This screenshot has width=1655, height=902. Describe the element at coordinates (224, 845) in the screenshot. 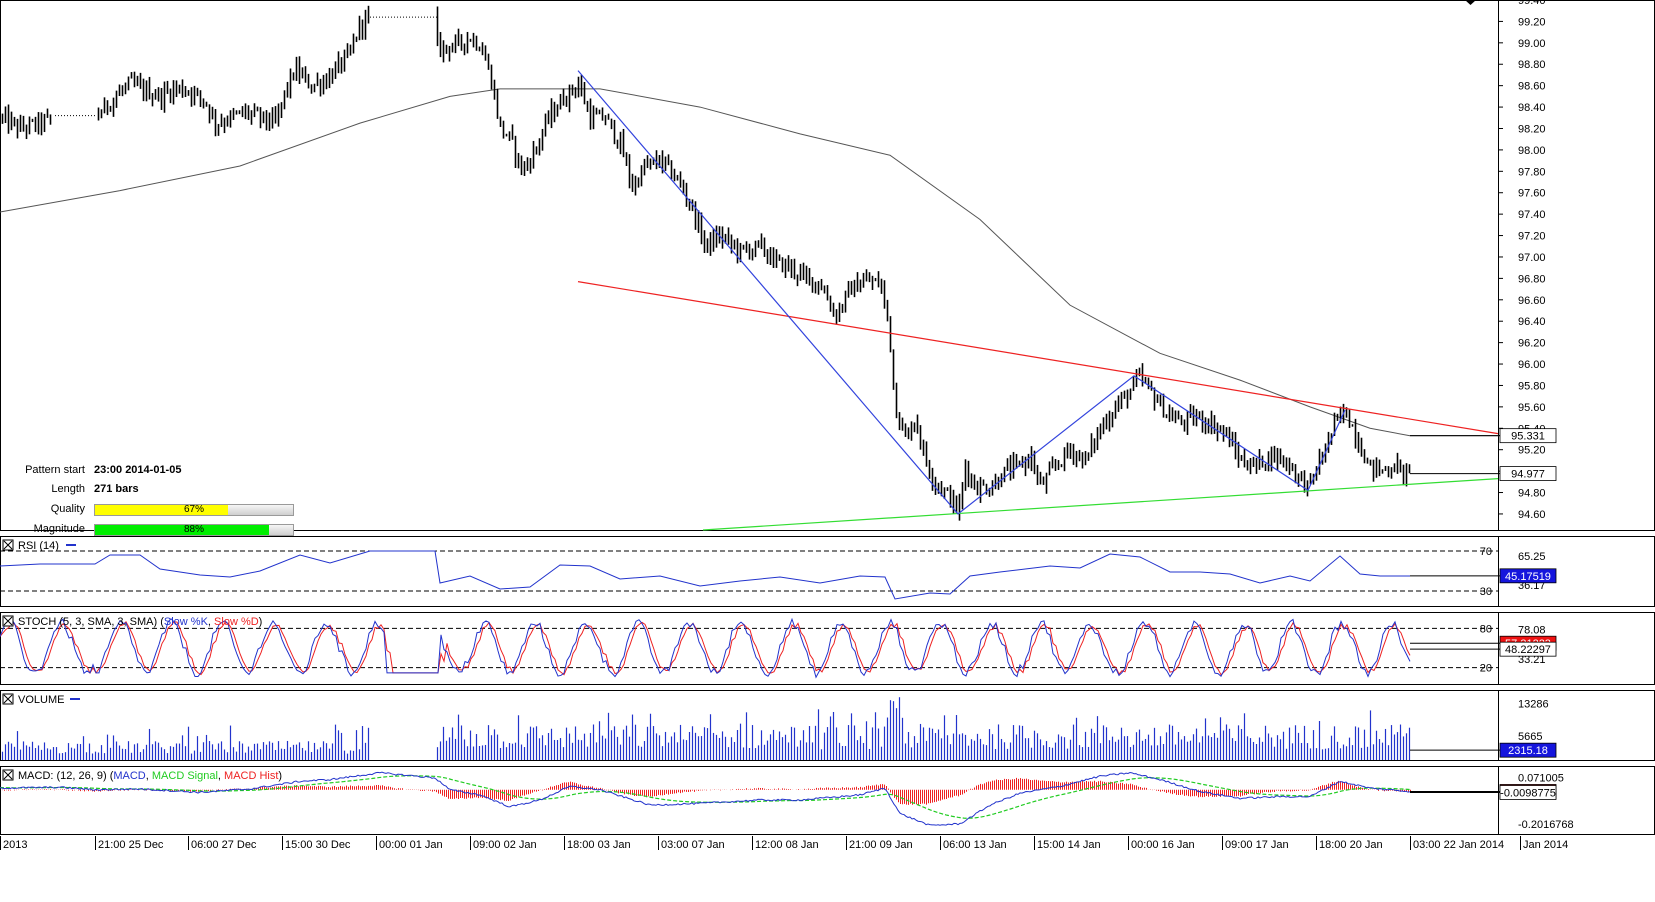

I see `x-tick-label: 06:00 27 Dec` at that location.